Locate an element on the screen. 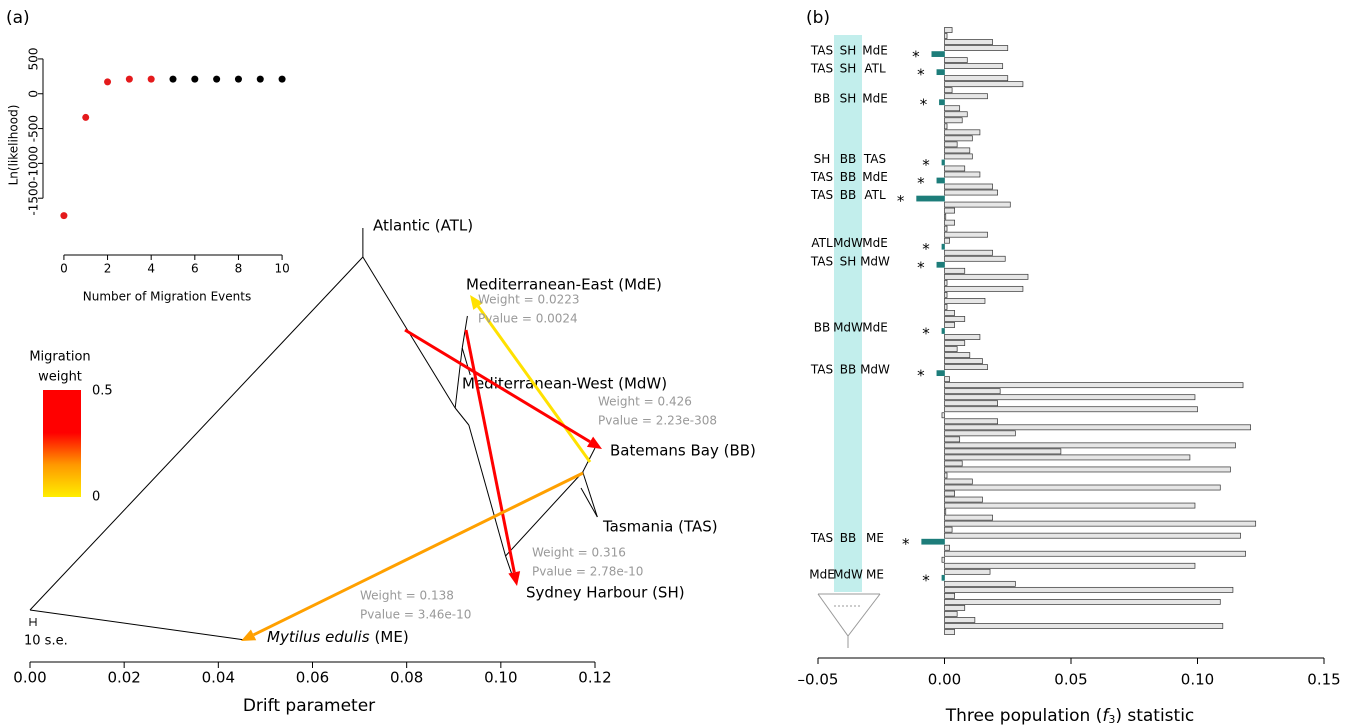 The image size is (1354, 728). leaf-label: Tasmania (TAS) is located at coordinates (660, 527).